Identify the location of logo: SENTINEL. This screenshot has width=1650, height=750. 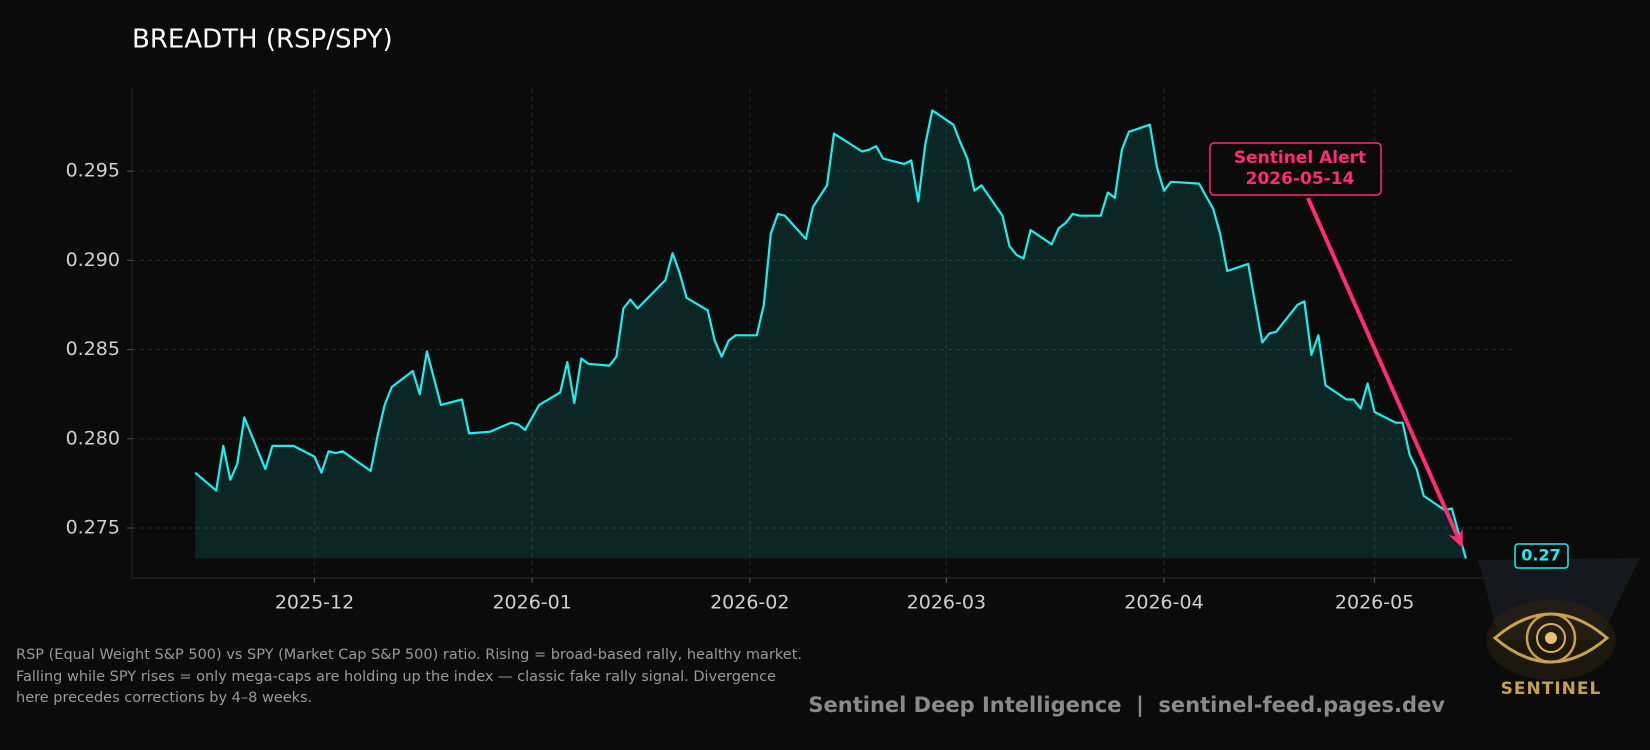
(1559, 628).